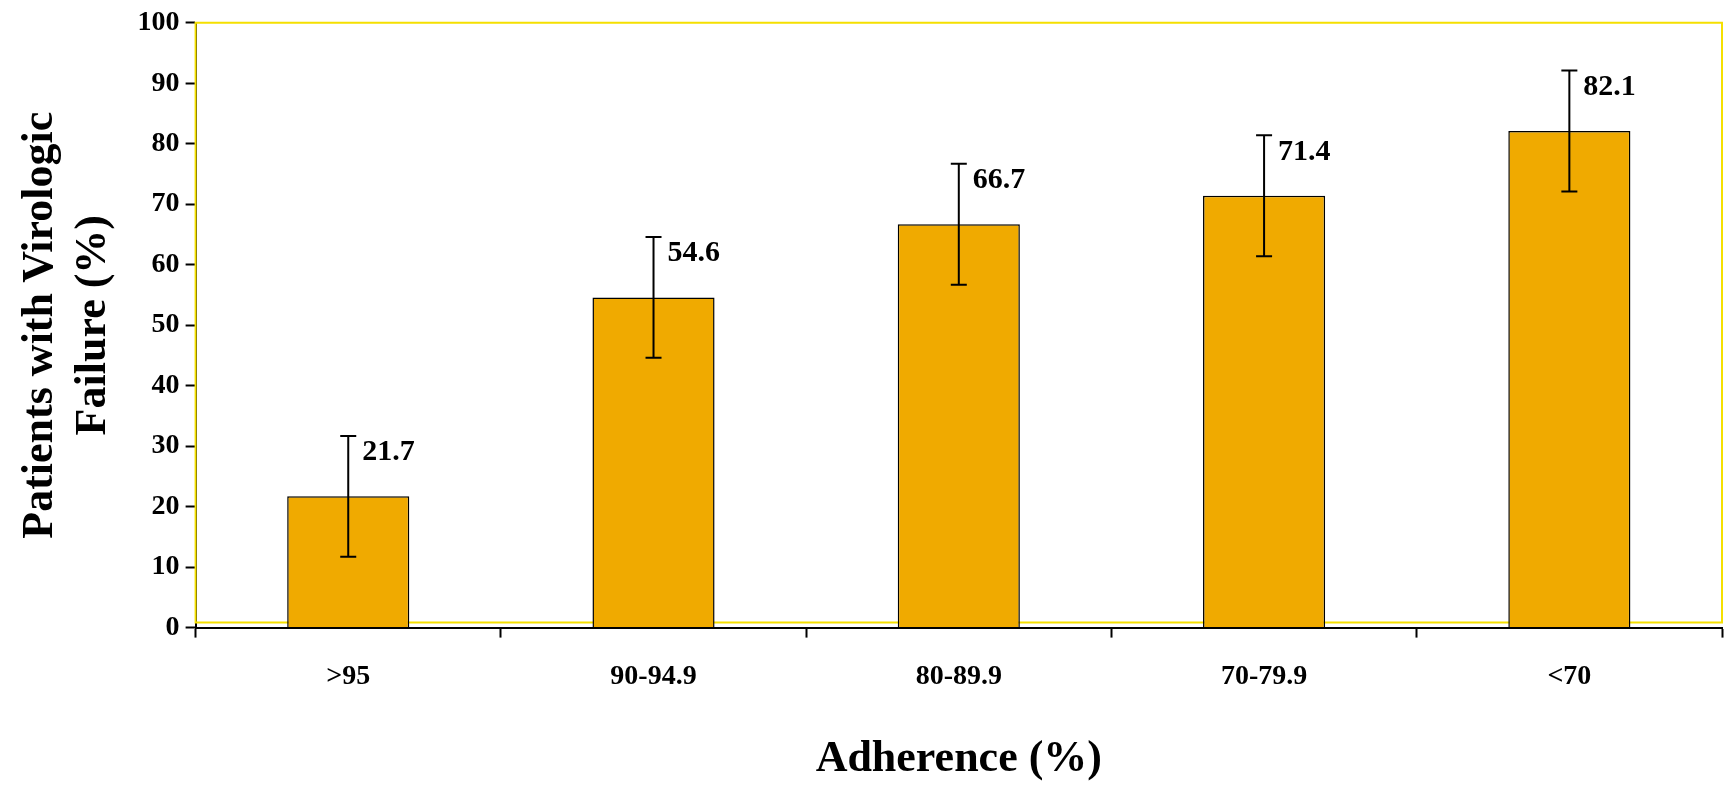  Describe the element at coordinates (165, 504) in the screenshot. I see `y-tick-label: 20` at that location.